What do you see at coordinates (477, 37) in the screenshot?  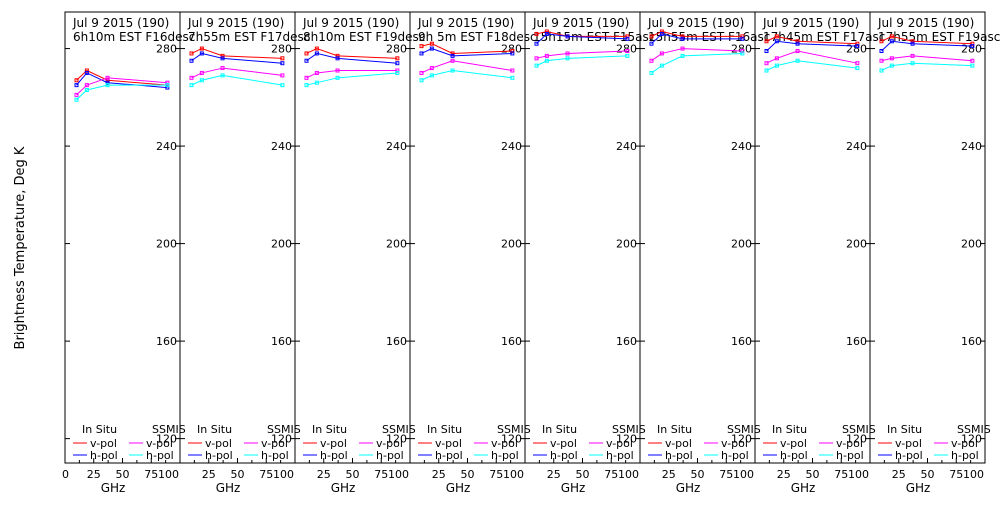 I see `panel-title-time: 9h 5m EST F18desc` at bounding box center [477, 37].